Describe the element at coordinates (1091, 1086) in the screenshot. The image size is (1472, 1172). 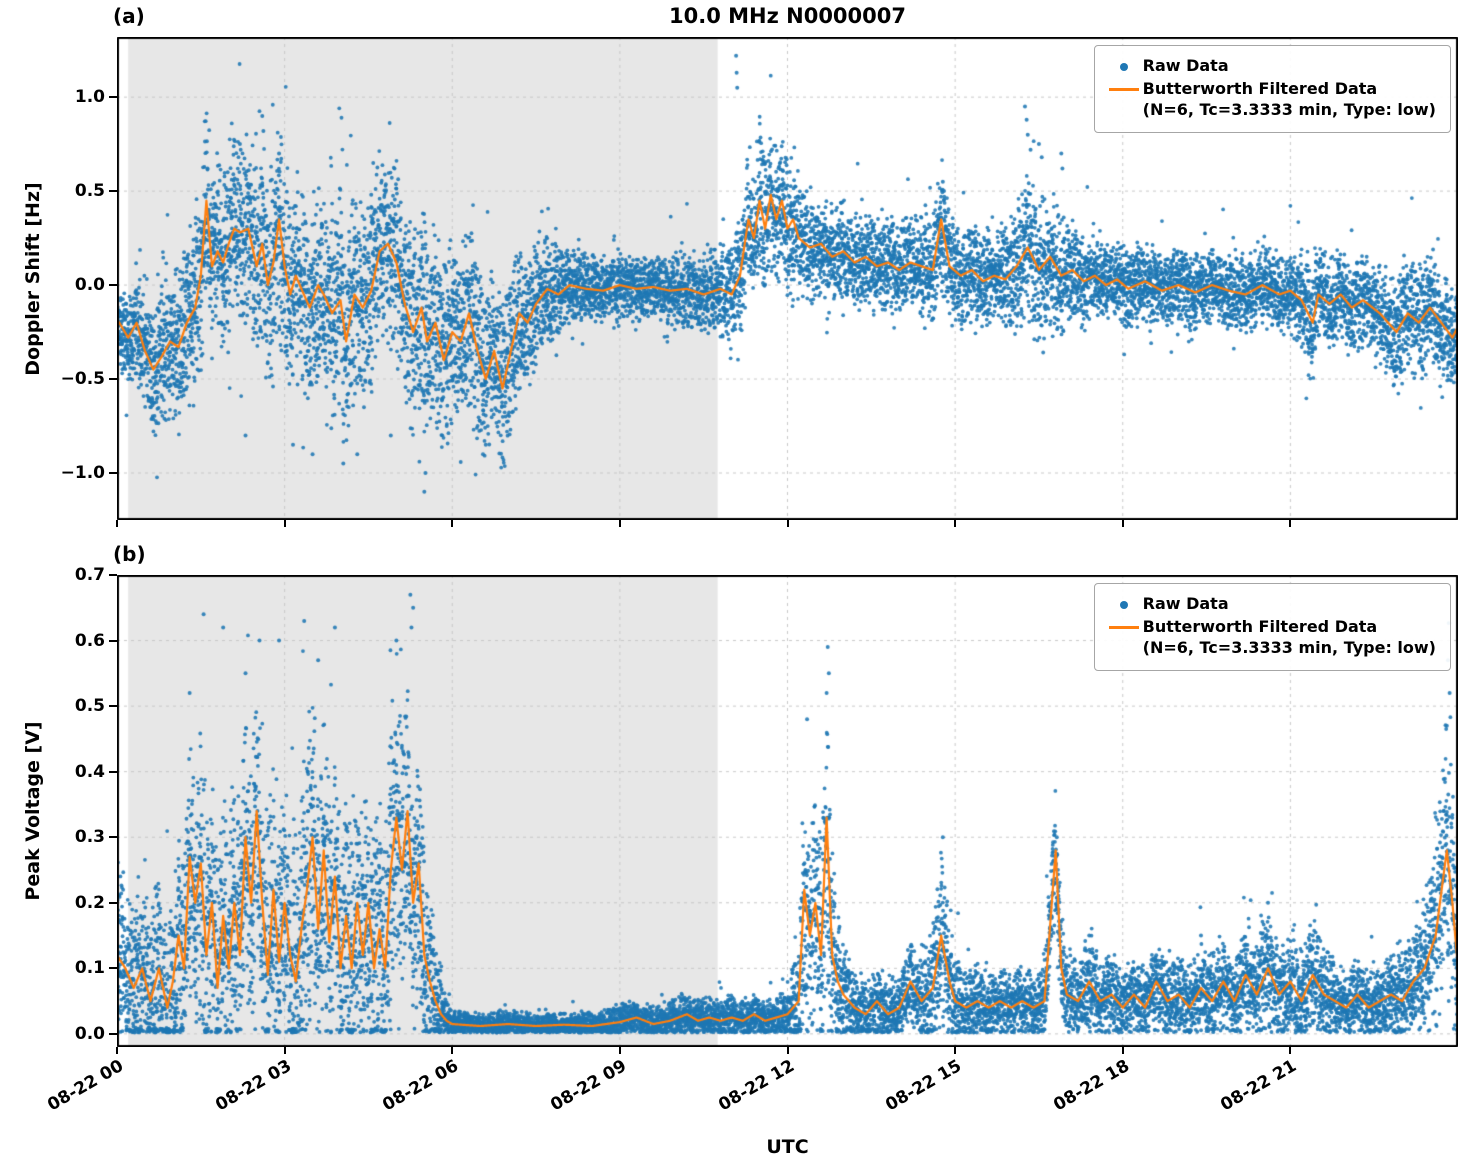
I see `x-tick-label: 08-22 18` at that location.